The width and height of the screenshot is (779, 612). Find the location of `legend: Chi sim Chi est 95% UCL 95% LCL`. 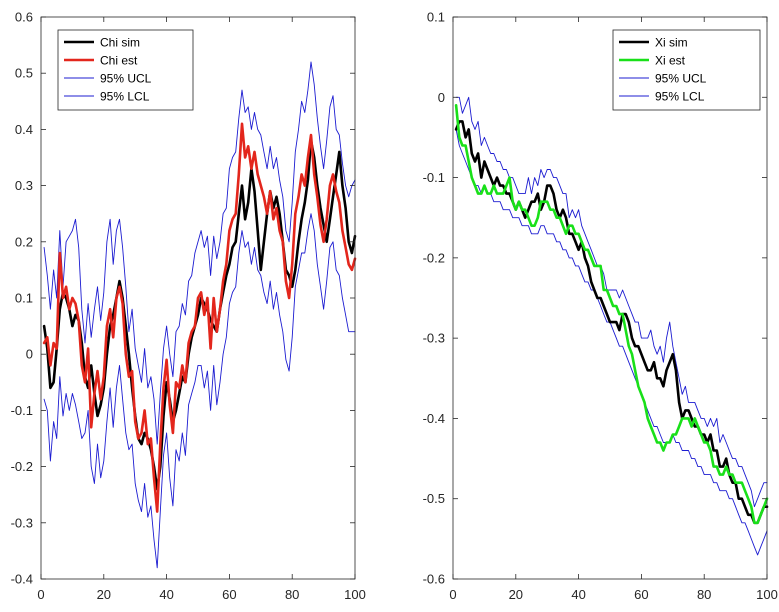

legend: Chi sim Chi est 95% UCL 95% LCL is located at coordinates (125, 70).